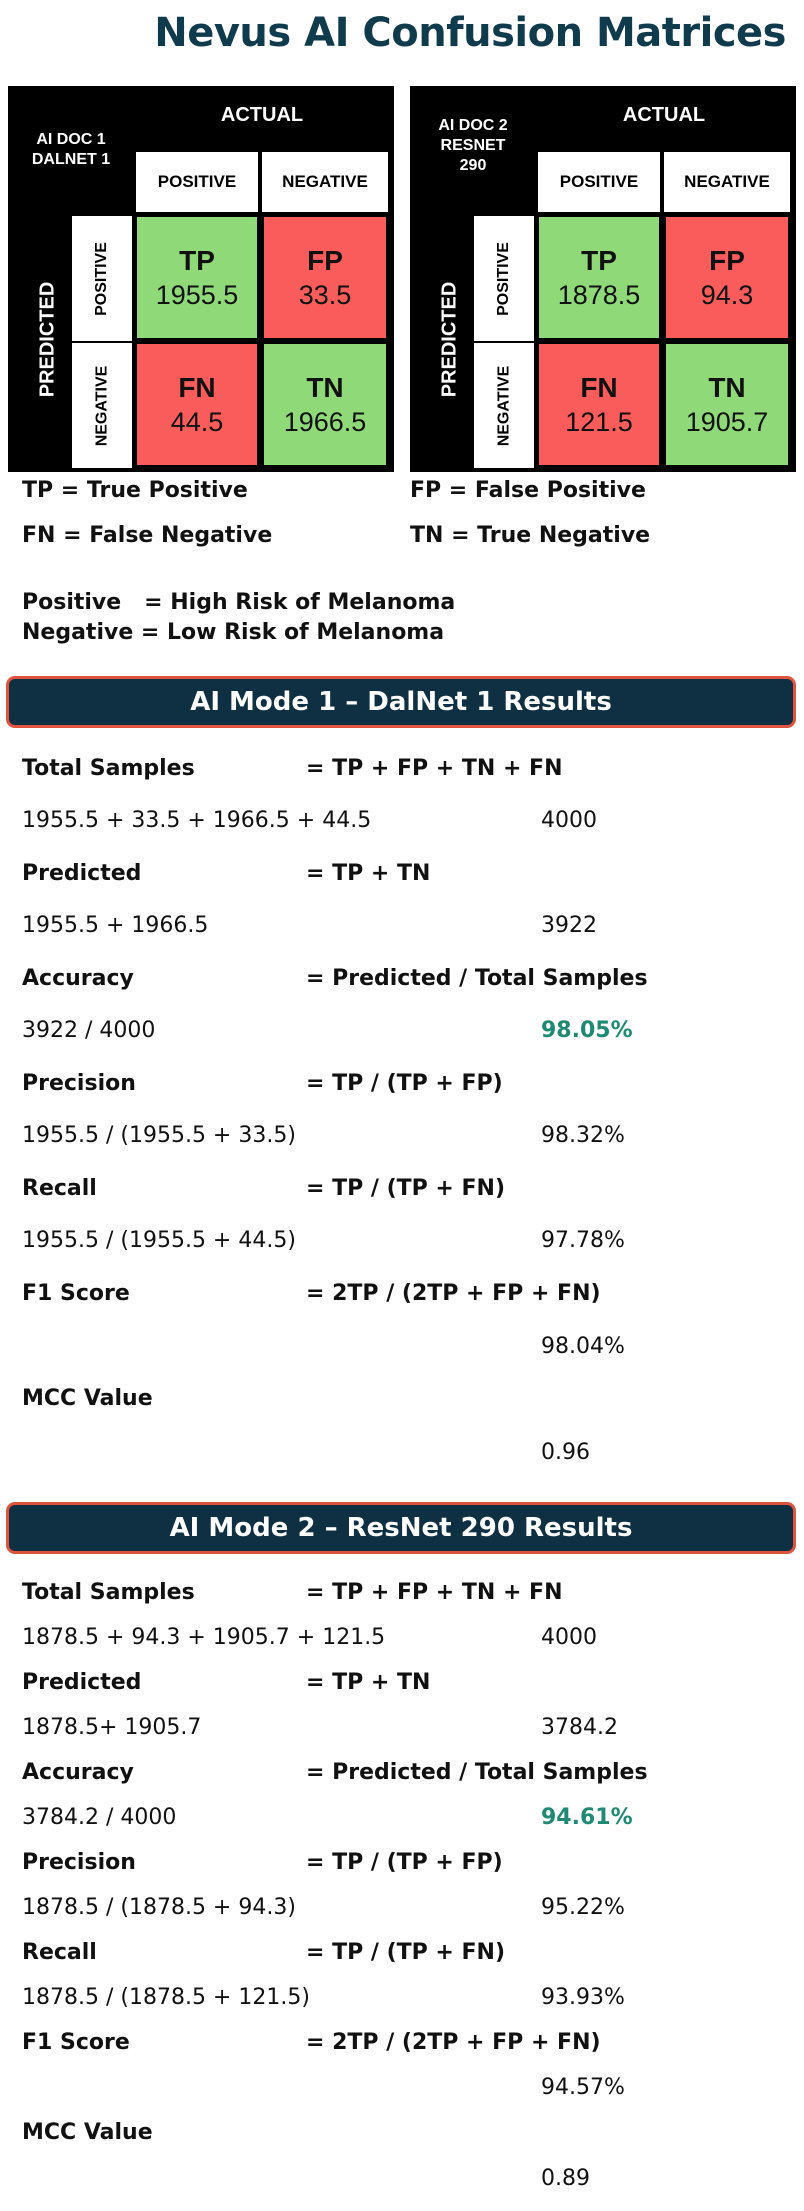 The image size is (804, 2211). I want to click on cell-true-positive: TP 1878.5, so click(599, 277).